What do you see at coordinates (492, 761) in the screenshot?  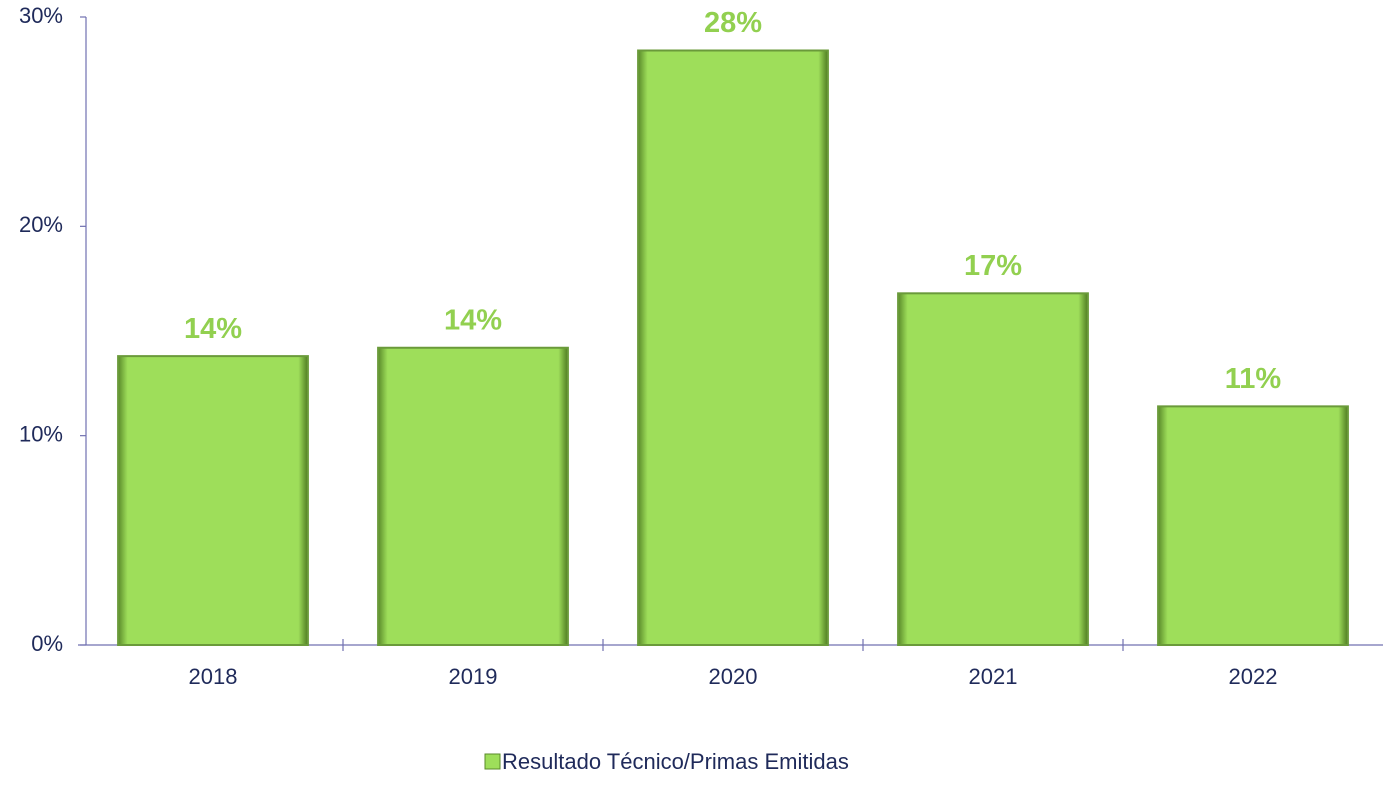 I see `legend-swatch` at bounding box center [492, 761].